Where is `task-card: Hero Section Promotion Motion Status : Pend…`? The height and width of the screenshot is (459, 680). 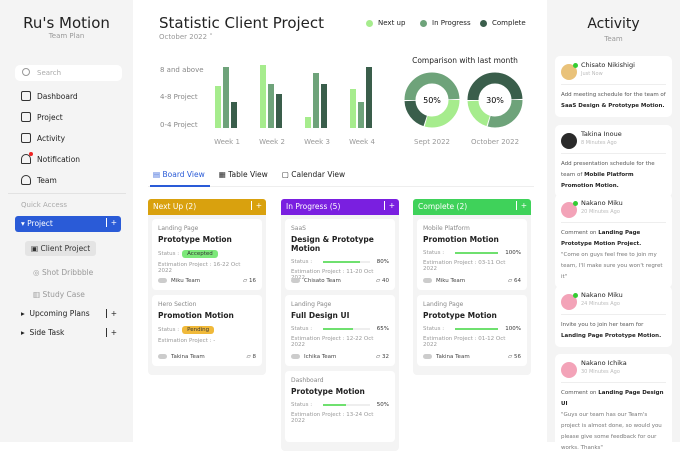
task-card: Hero Section Promotion Motion Status : Pend… is located at coordinates (207, 330).